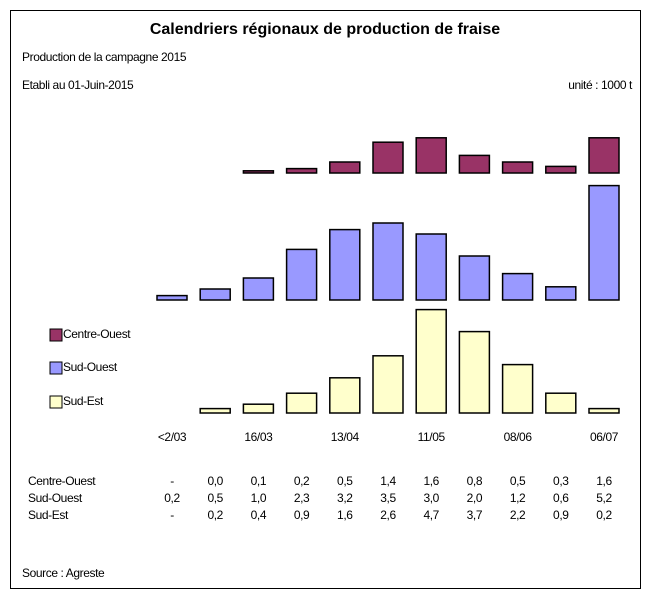 The height and width of the screenshot is (602, 651). I want to click on legend-label: Centre-Ouest, so click(97, 334).